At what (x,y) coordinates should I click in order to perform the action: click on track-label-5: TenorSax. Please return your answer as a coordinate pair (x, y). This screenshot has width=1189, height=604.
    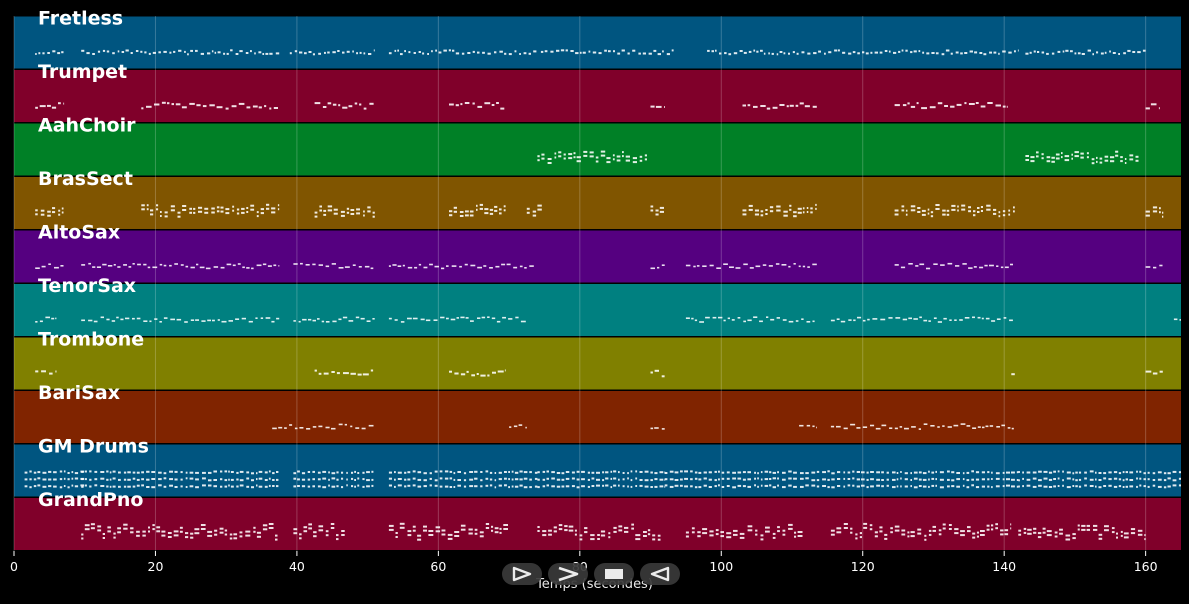
    Looking at the image, I should click on (87, 286).